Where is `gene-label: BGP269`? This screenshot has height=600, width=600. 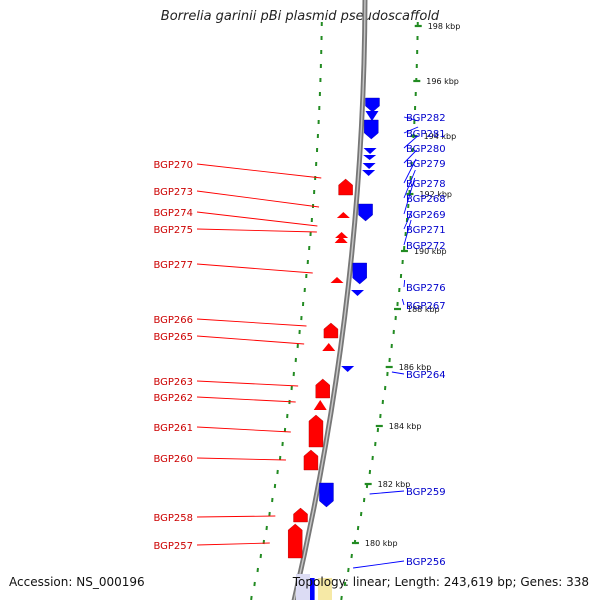 gene-label: BGP269 is located at coordinates (426, 215).